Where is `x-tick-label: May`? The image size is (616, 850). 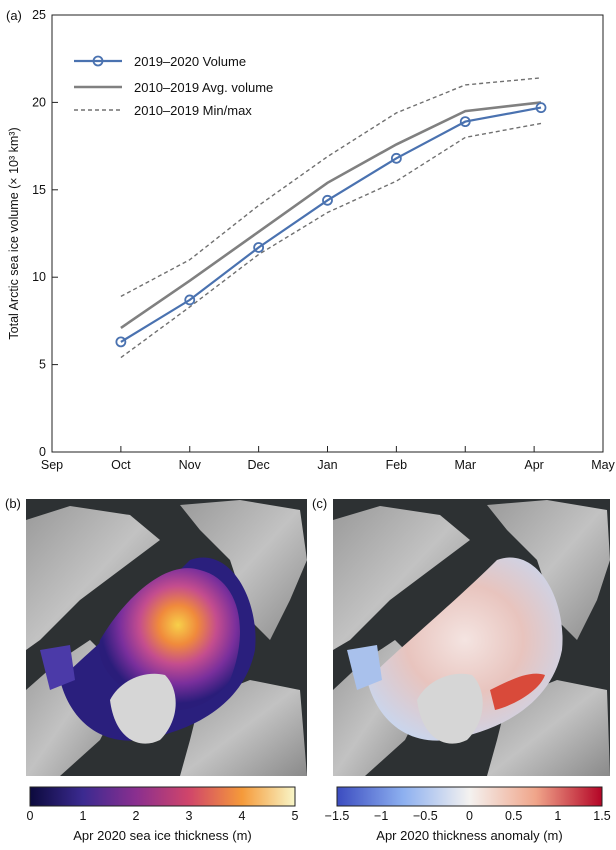
x-tick-label: May is located at coordinates (603, 465).